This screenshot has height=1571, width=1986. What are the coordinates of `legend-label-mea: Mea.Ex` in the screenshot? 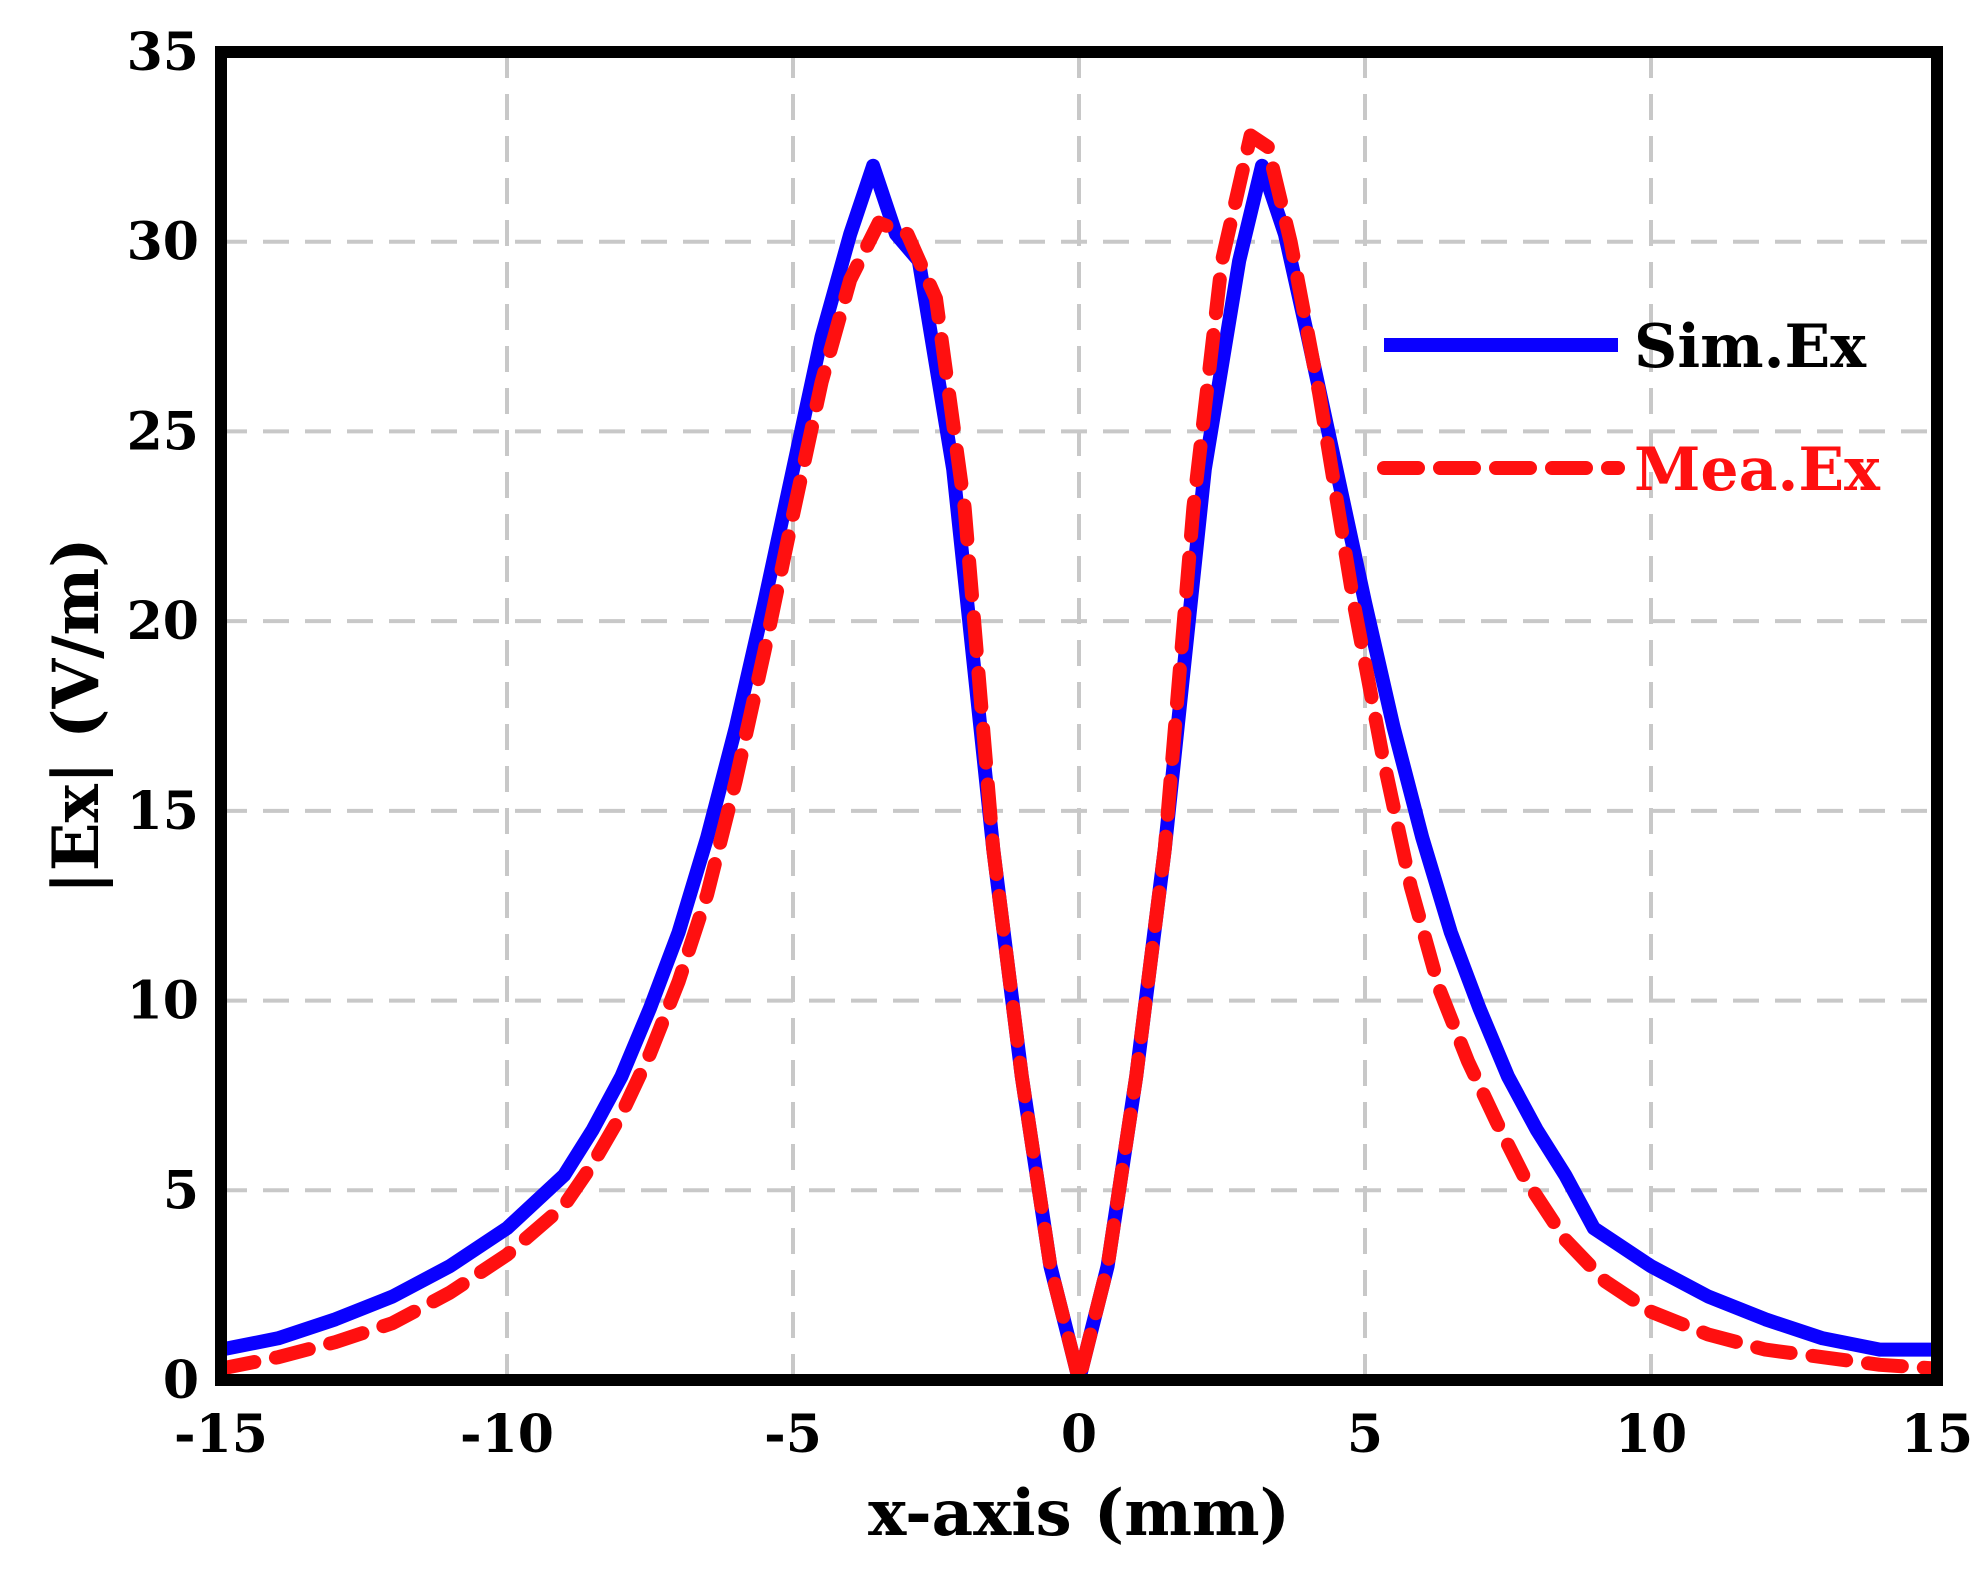 It's located at (1757, 470).